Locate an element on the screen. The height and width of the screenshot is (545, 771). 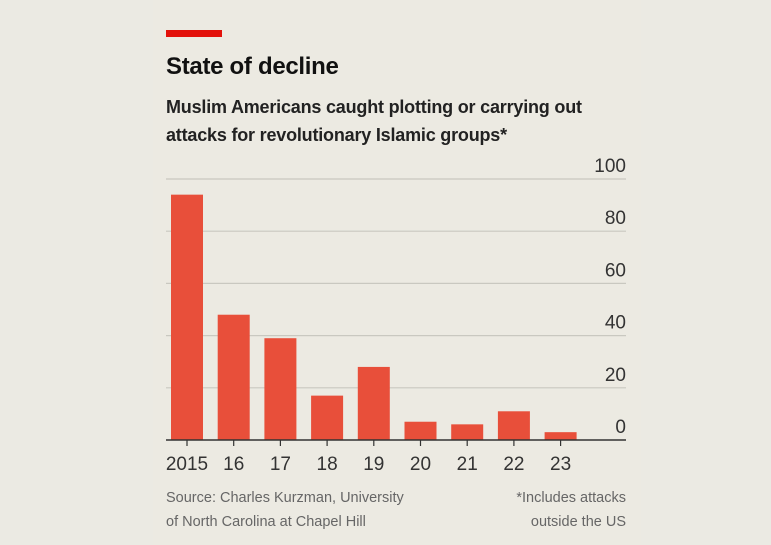
footnote-line: *Includes attacks is located at coordinates (571, 498).